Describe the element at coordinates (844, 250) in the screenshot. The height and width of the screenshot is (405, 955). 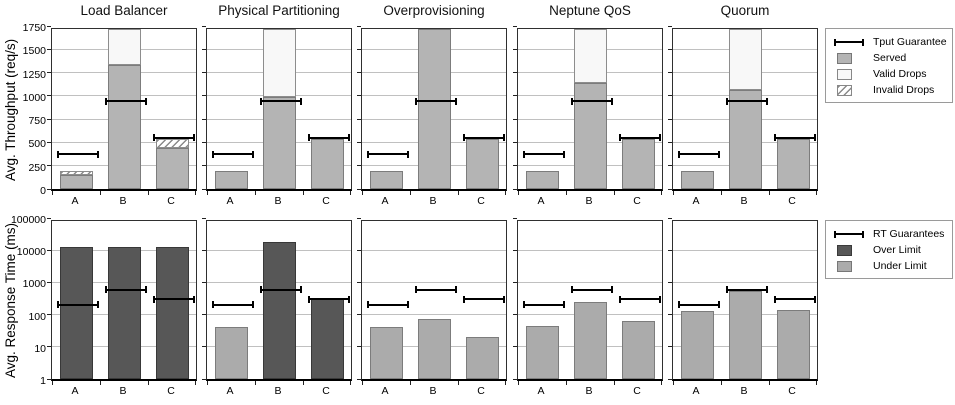
I see `over-swatch` at that location.